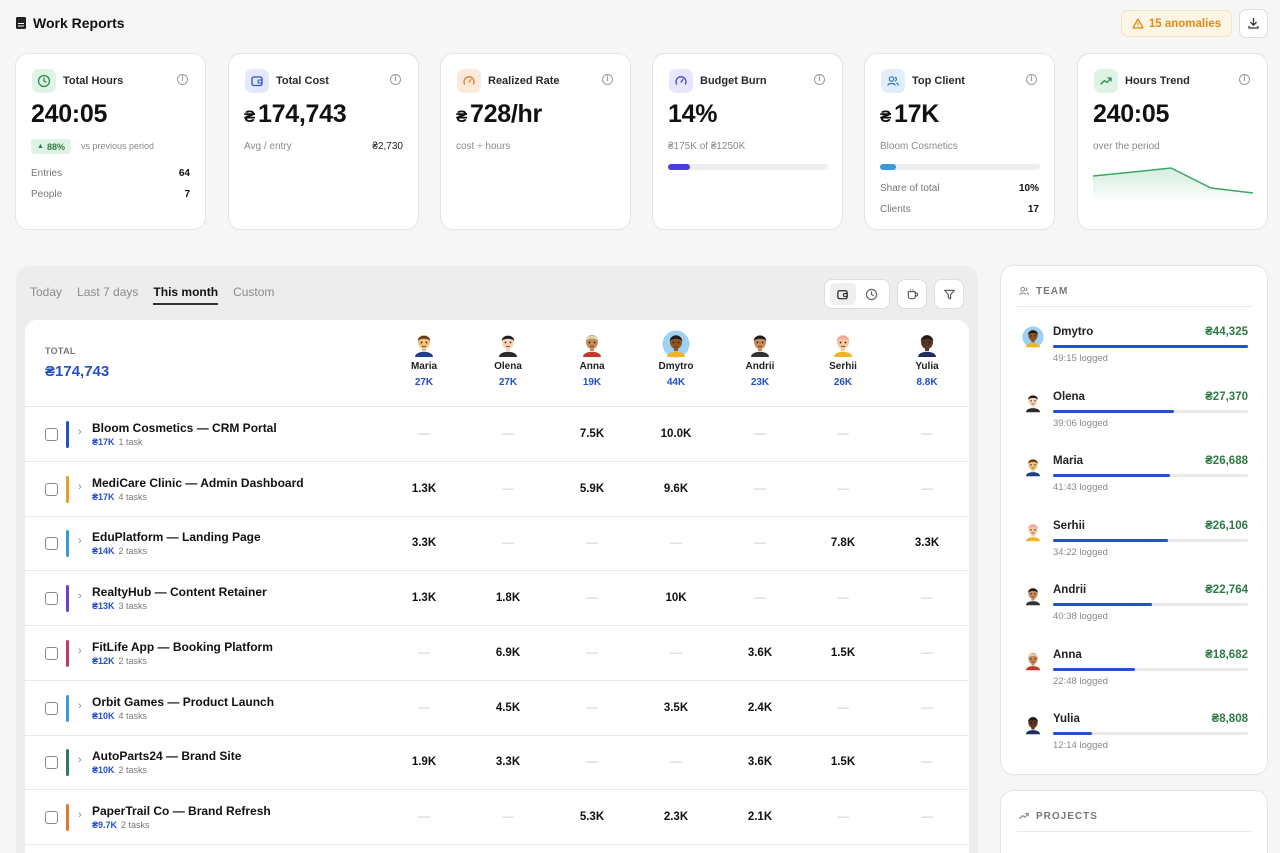 This screenshot has height=853, width=1280. Describe the element at coordinates (1173, 184) in the screenshot. I see `hours-trend-sparkline` at that location.